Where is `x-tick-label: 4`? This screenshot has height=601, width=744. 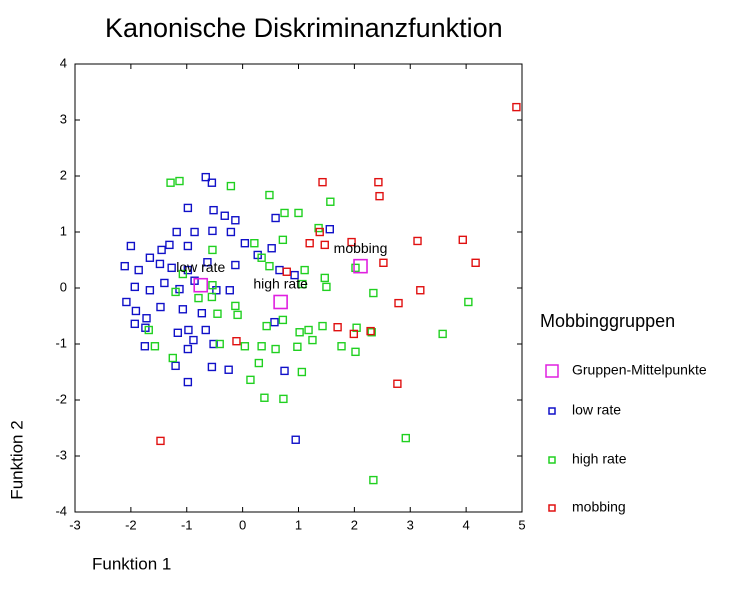 x-tick-label: 4 is located at coordinates (466, 524).